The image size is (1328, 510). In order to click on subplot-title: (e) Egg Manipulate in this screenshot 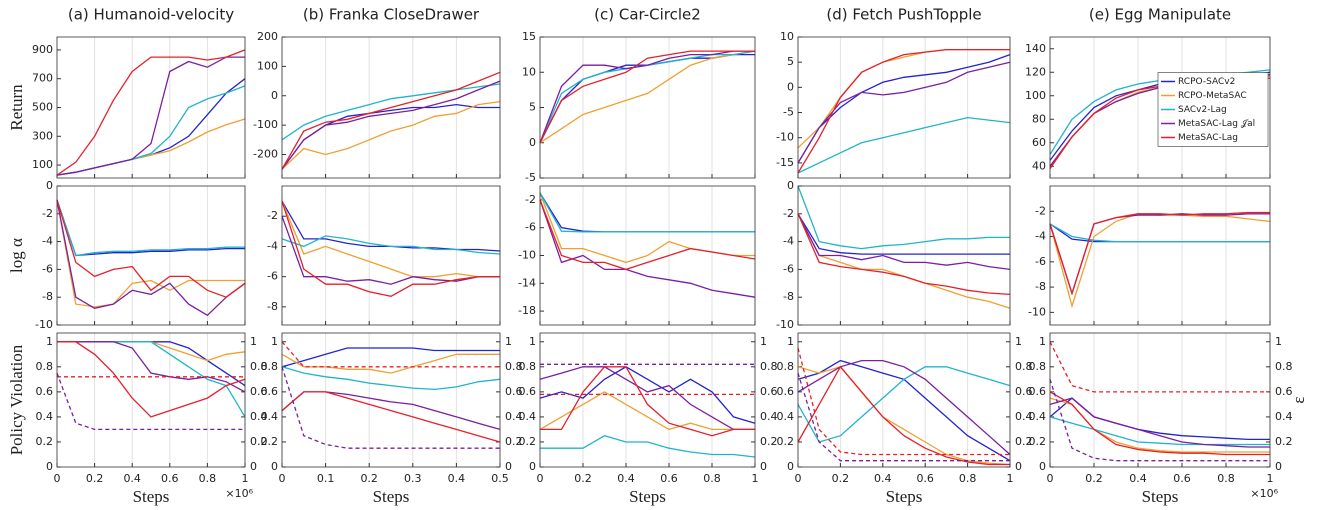, I will do `click(1160, 15)`.